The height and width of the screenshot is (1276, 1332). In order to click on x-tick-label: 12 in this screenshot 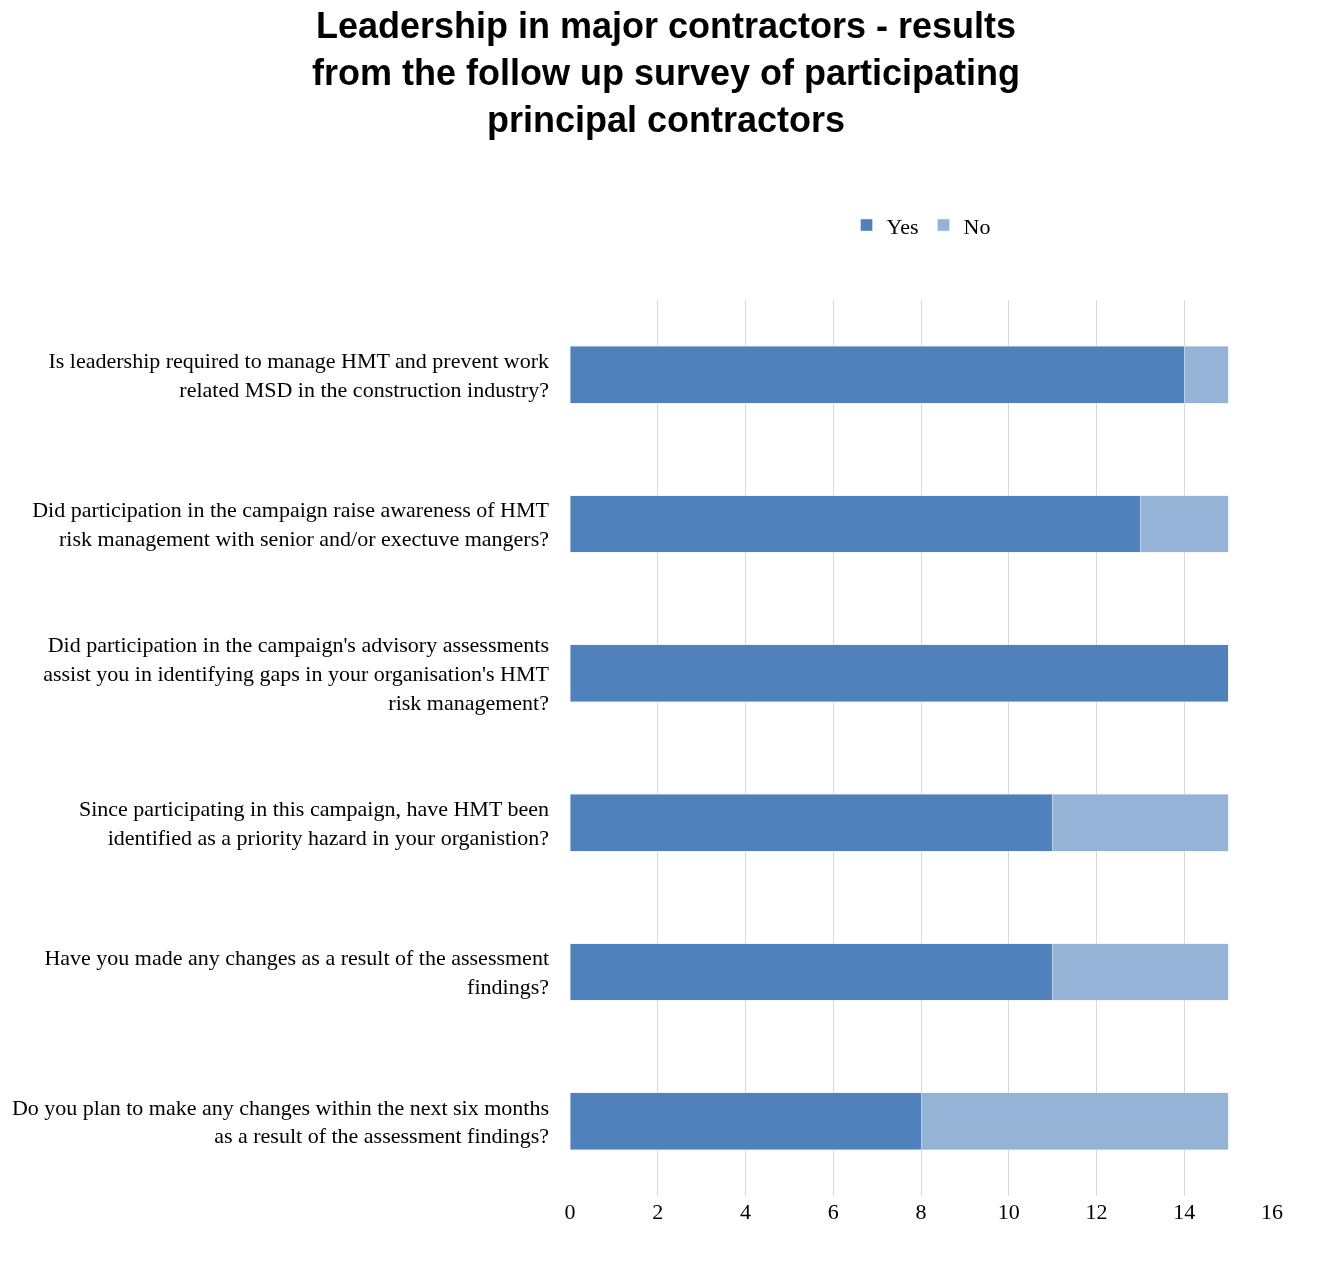, I will do `click(1096, 1211)`.